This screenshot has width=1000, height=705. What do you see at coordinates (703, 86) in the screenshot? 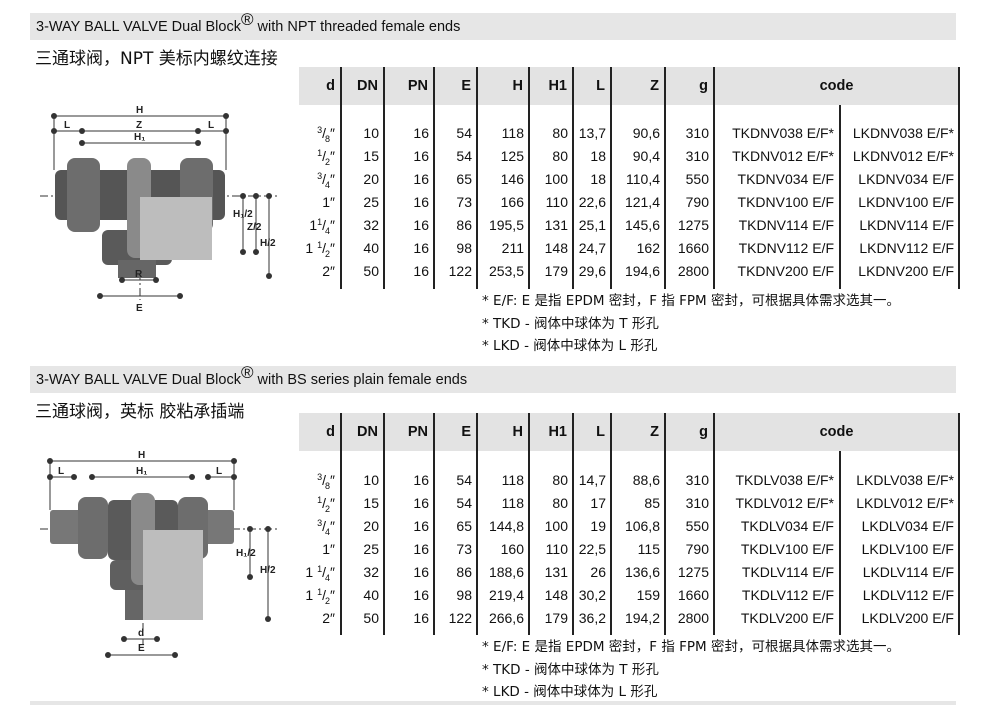
I see `column-header-g: g` at bounding box center [703, 86].